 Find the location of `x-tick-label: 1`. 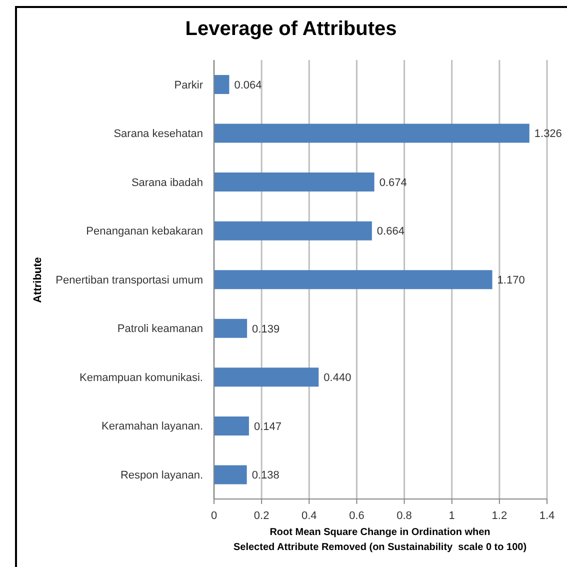

x-tick-label: 1 is located at coordinates (451, 516).